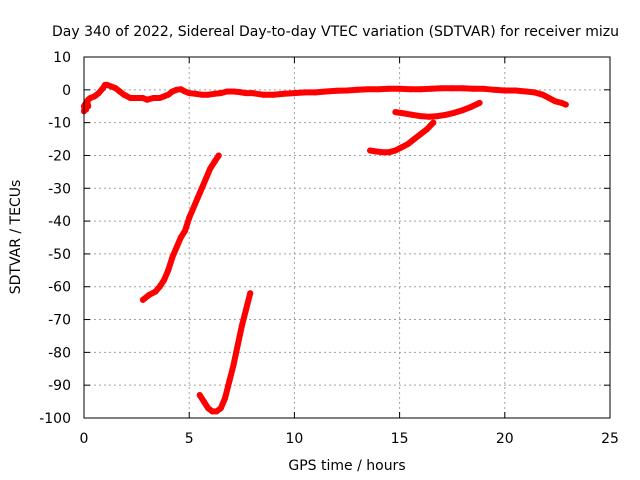 The image size is (640, 480). Describe the element at coordinates (59, 353) in the screenshot. I see `y-tick-label: -80` at that location.